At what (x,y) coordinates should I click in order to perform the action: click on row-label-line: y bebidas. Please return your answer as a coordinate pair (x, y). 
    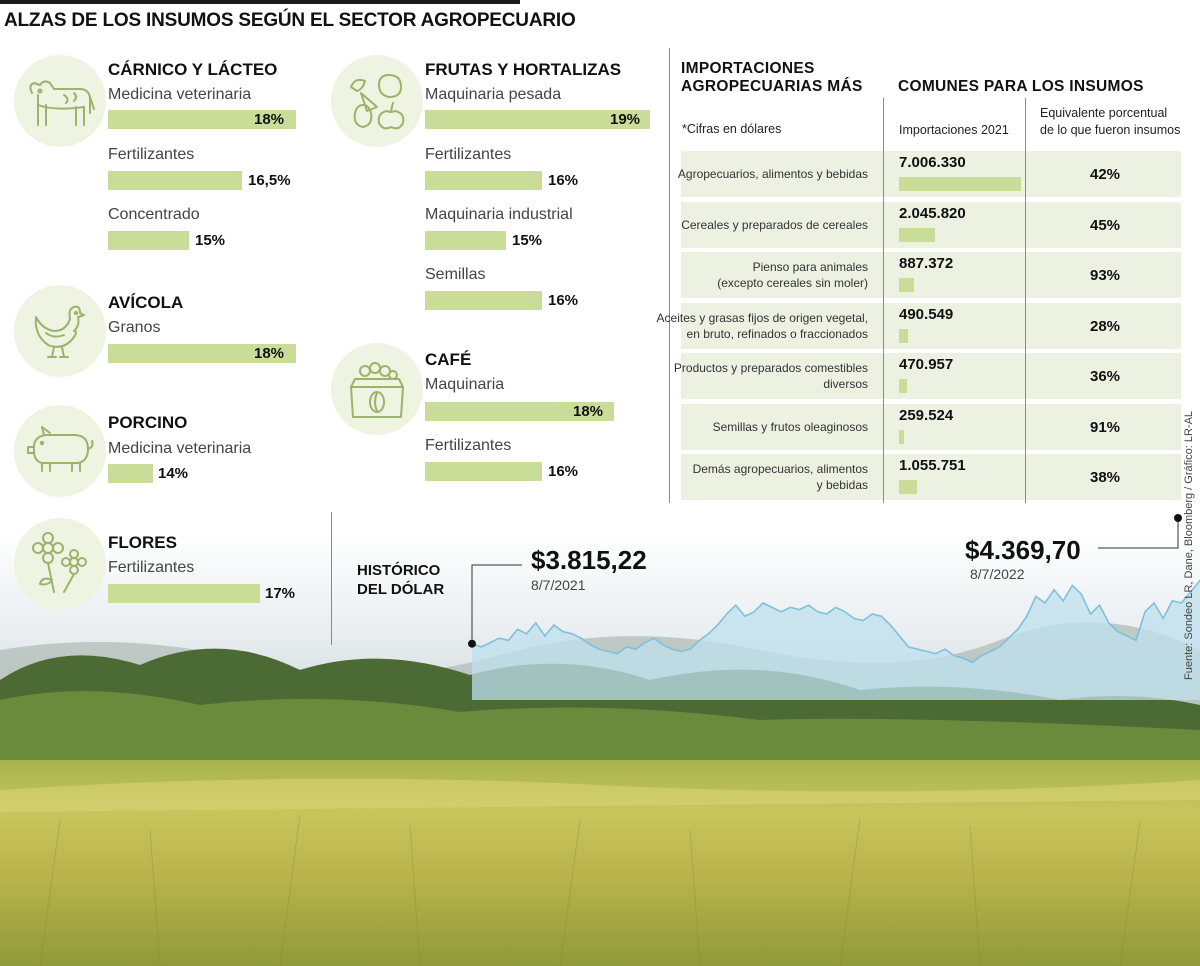
    Looking at the image, I should click on (842, 485).